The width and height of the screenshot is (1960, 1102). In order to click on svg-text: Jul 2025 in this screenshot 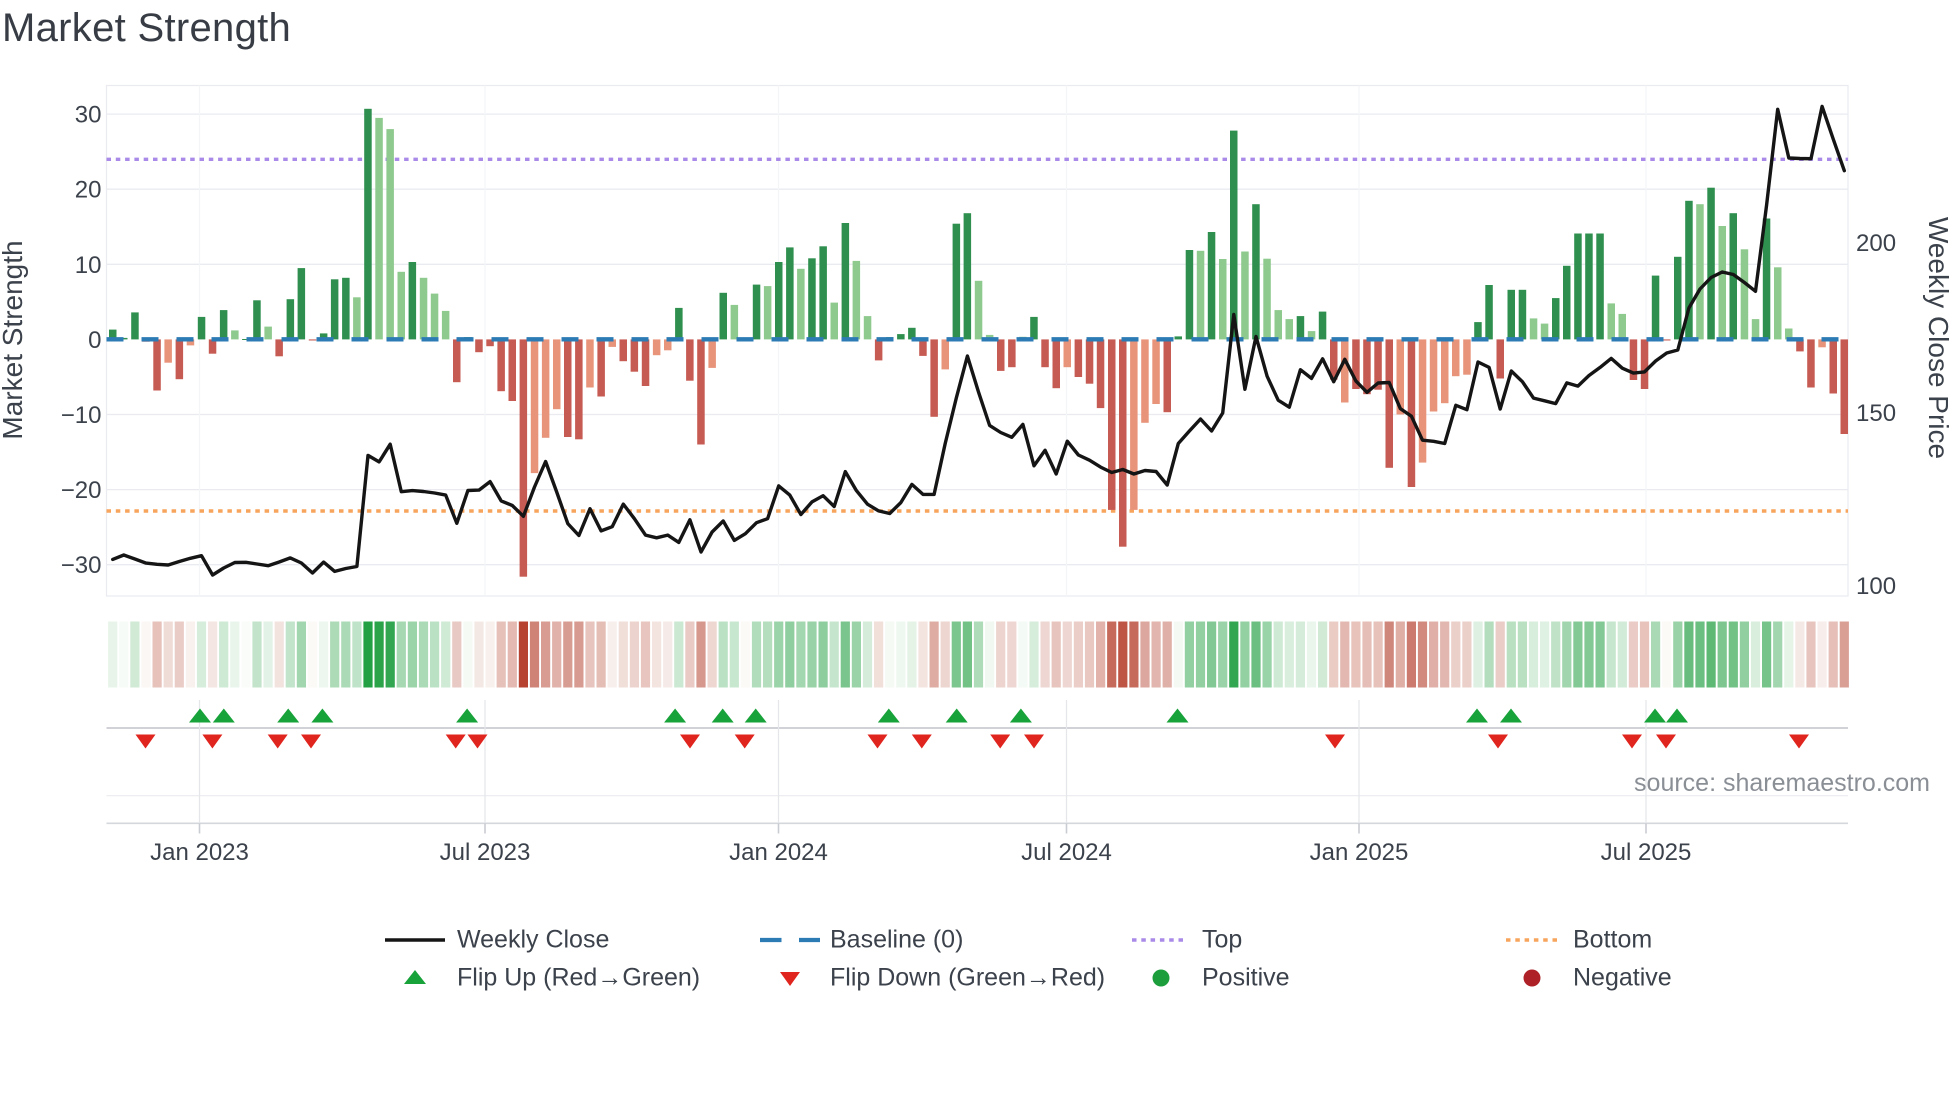, I will do `click(1646, 852)`.